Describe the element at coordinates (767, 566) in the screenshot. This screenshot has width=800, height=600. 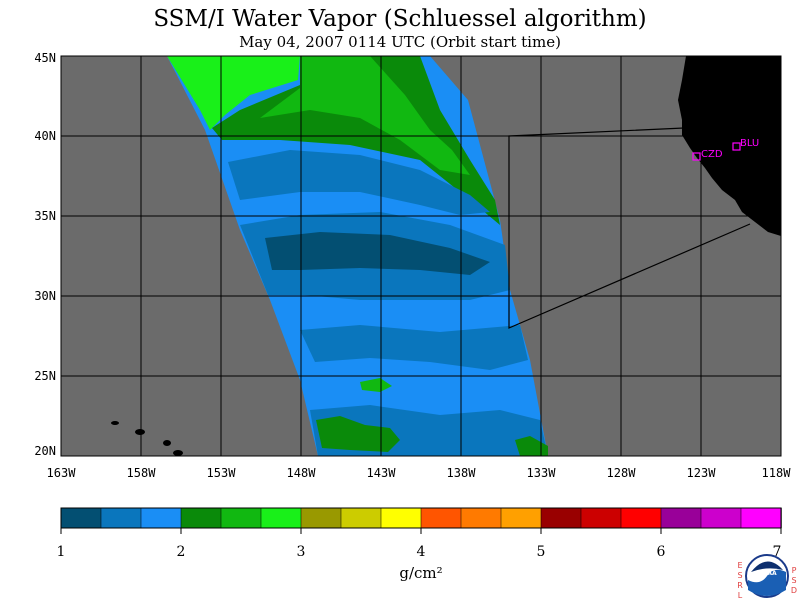
I see `noaa-seal-bird` at that location.